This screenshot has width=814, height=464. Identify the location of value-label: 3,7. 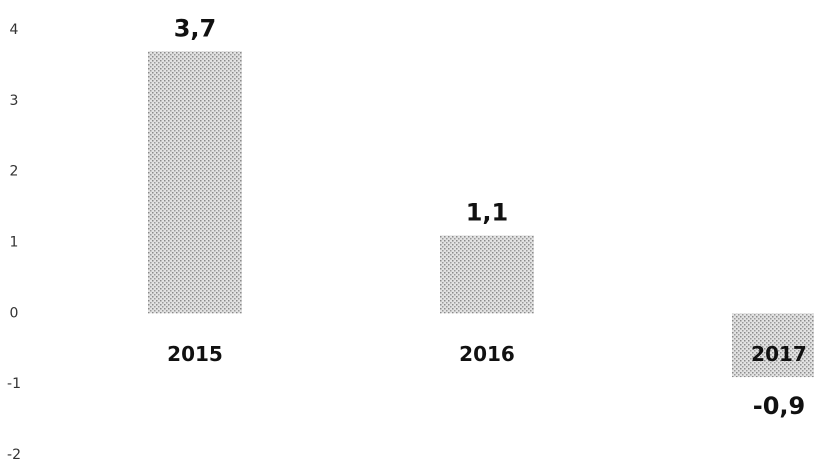
(195, 28).